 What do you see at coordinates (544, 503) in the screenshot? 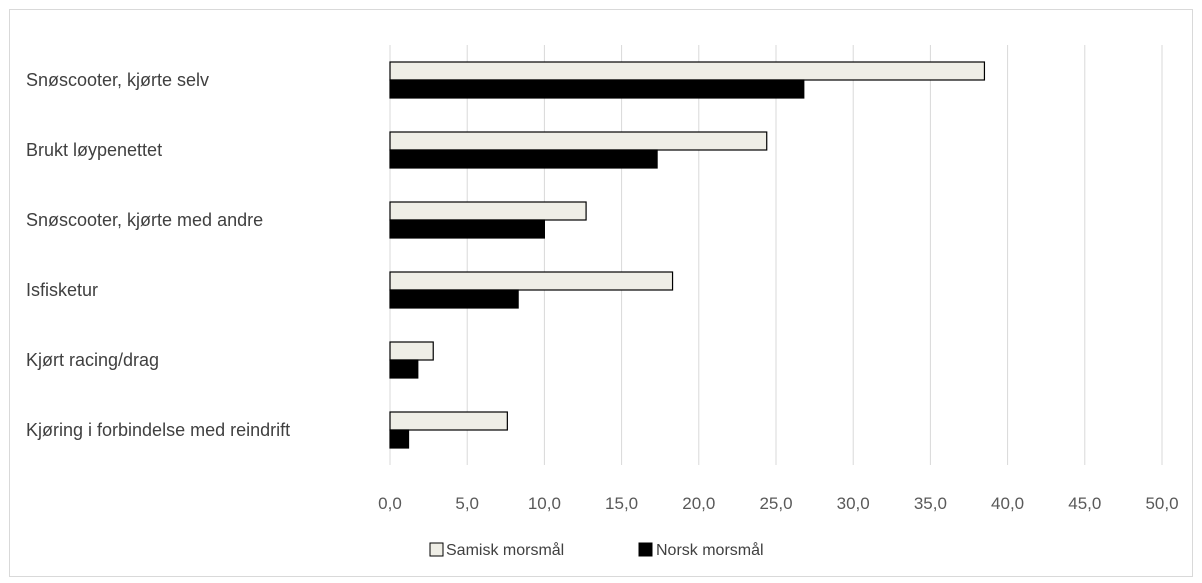
I see `x-tick-label: 10,0` at bounding box center [544, 503].